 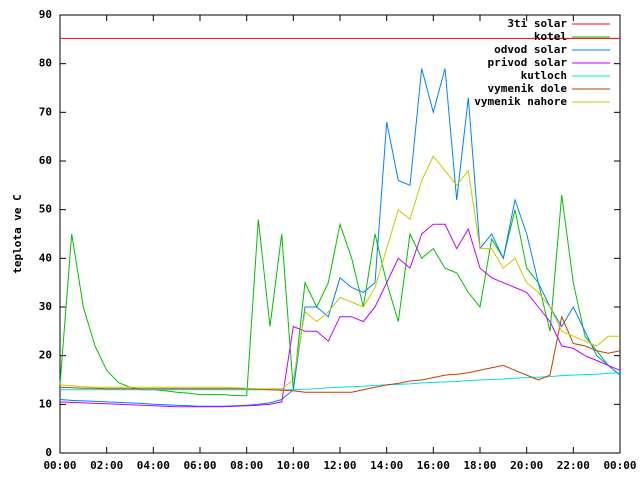 What do you see at coordinates (45, 111) in the screenshot?
I see `y-tick-label: 70` at bounding box center [45, 111].